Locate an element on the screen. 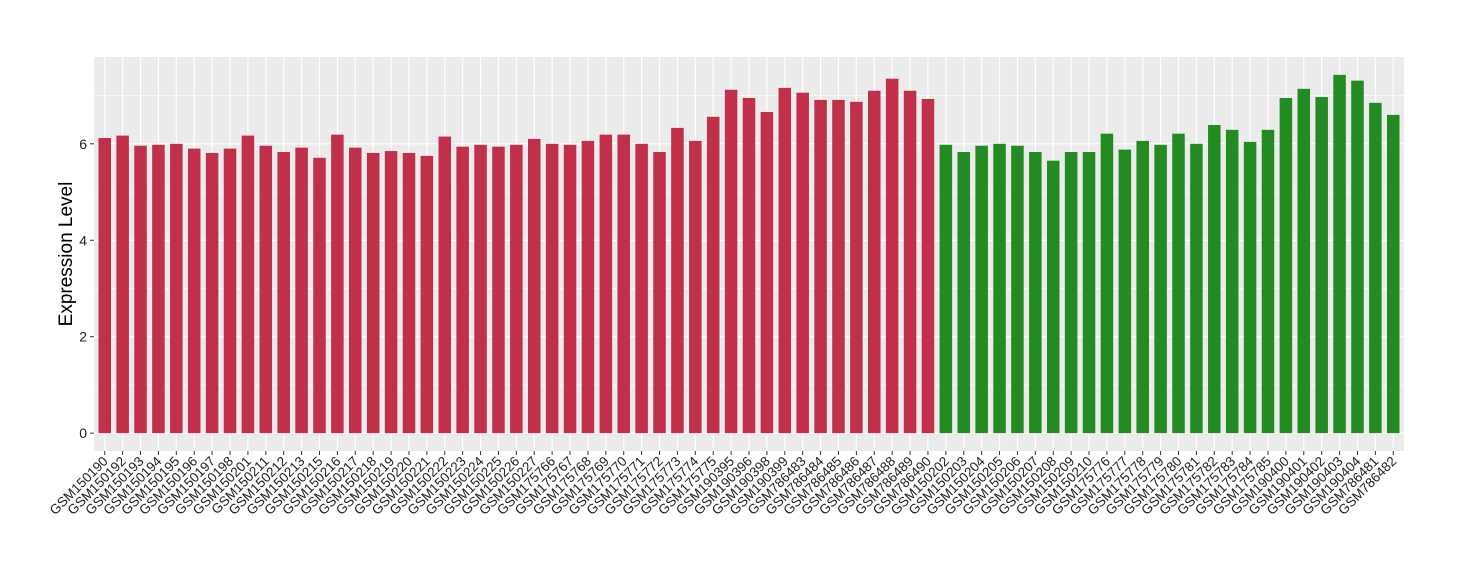 This screenshot has width=1460, height=585. bar-GSM150190 is located at coordinates (105, 286).